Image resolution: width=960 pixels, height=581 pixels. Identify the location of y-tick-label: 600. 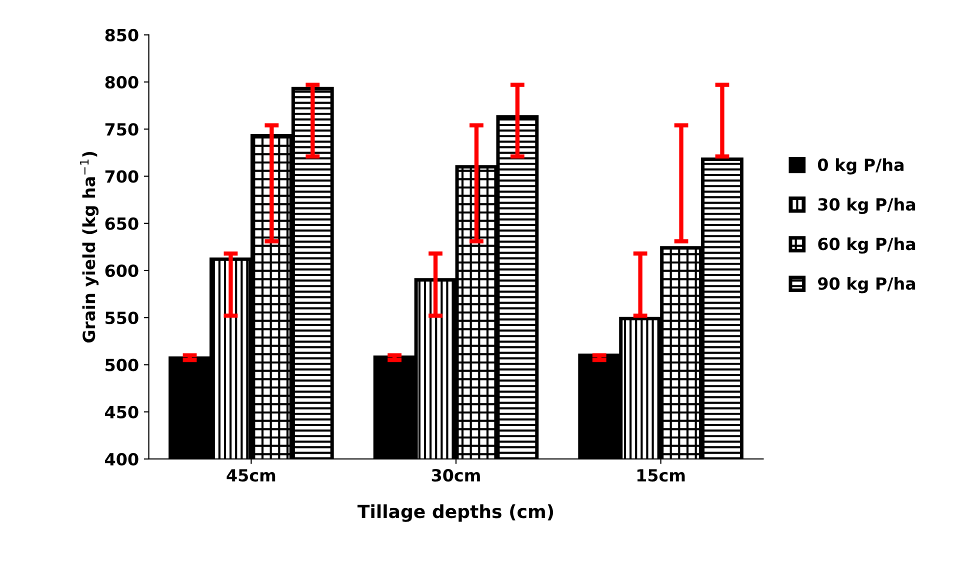
(121, 271).